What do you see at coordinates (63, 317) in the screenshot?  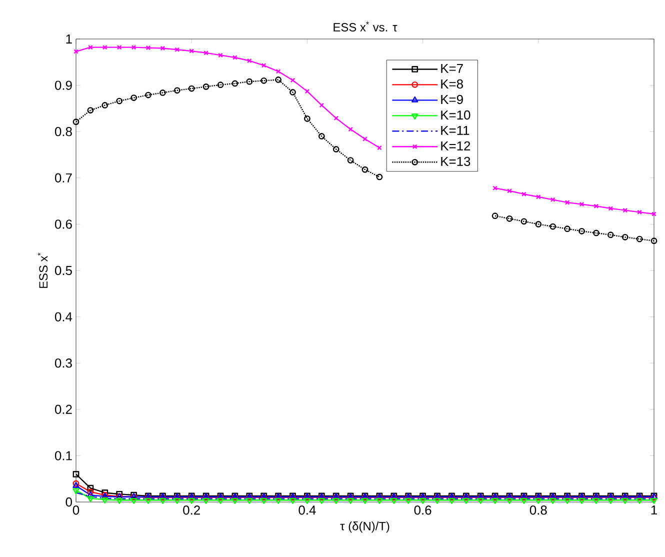 I see `y-tick-label: 0.4` at bounding box center [63, 317].